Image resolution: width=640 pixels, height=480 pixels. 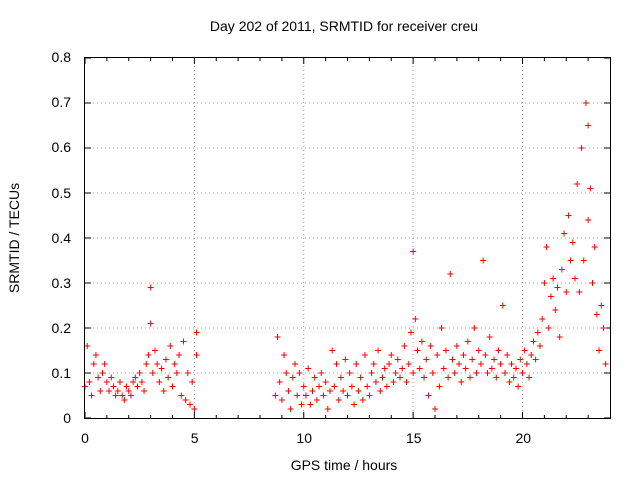 I want to click on y-axis-label: SRMTID / TECUs, so click(x=14, y=238).